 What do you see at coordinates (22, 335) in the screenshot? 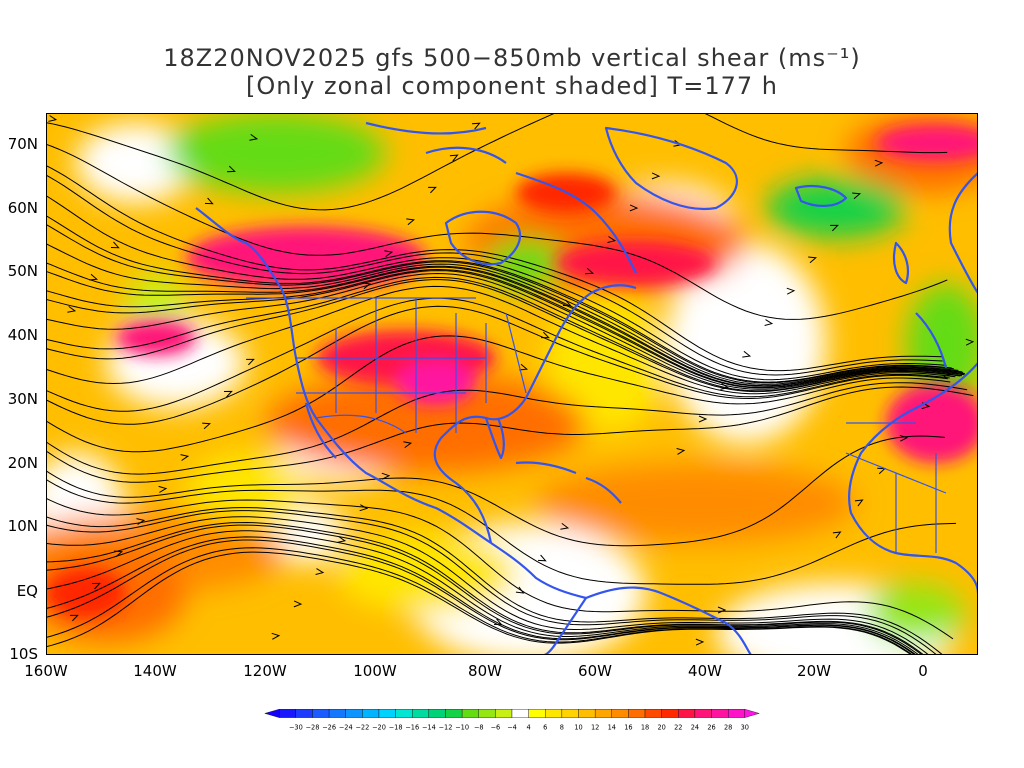
I see `lat-label-40n: 40N` at bounding box center [22, 335].